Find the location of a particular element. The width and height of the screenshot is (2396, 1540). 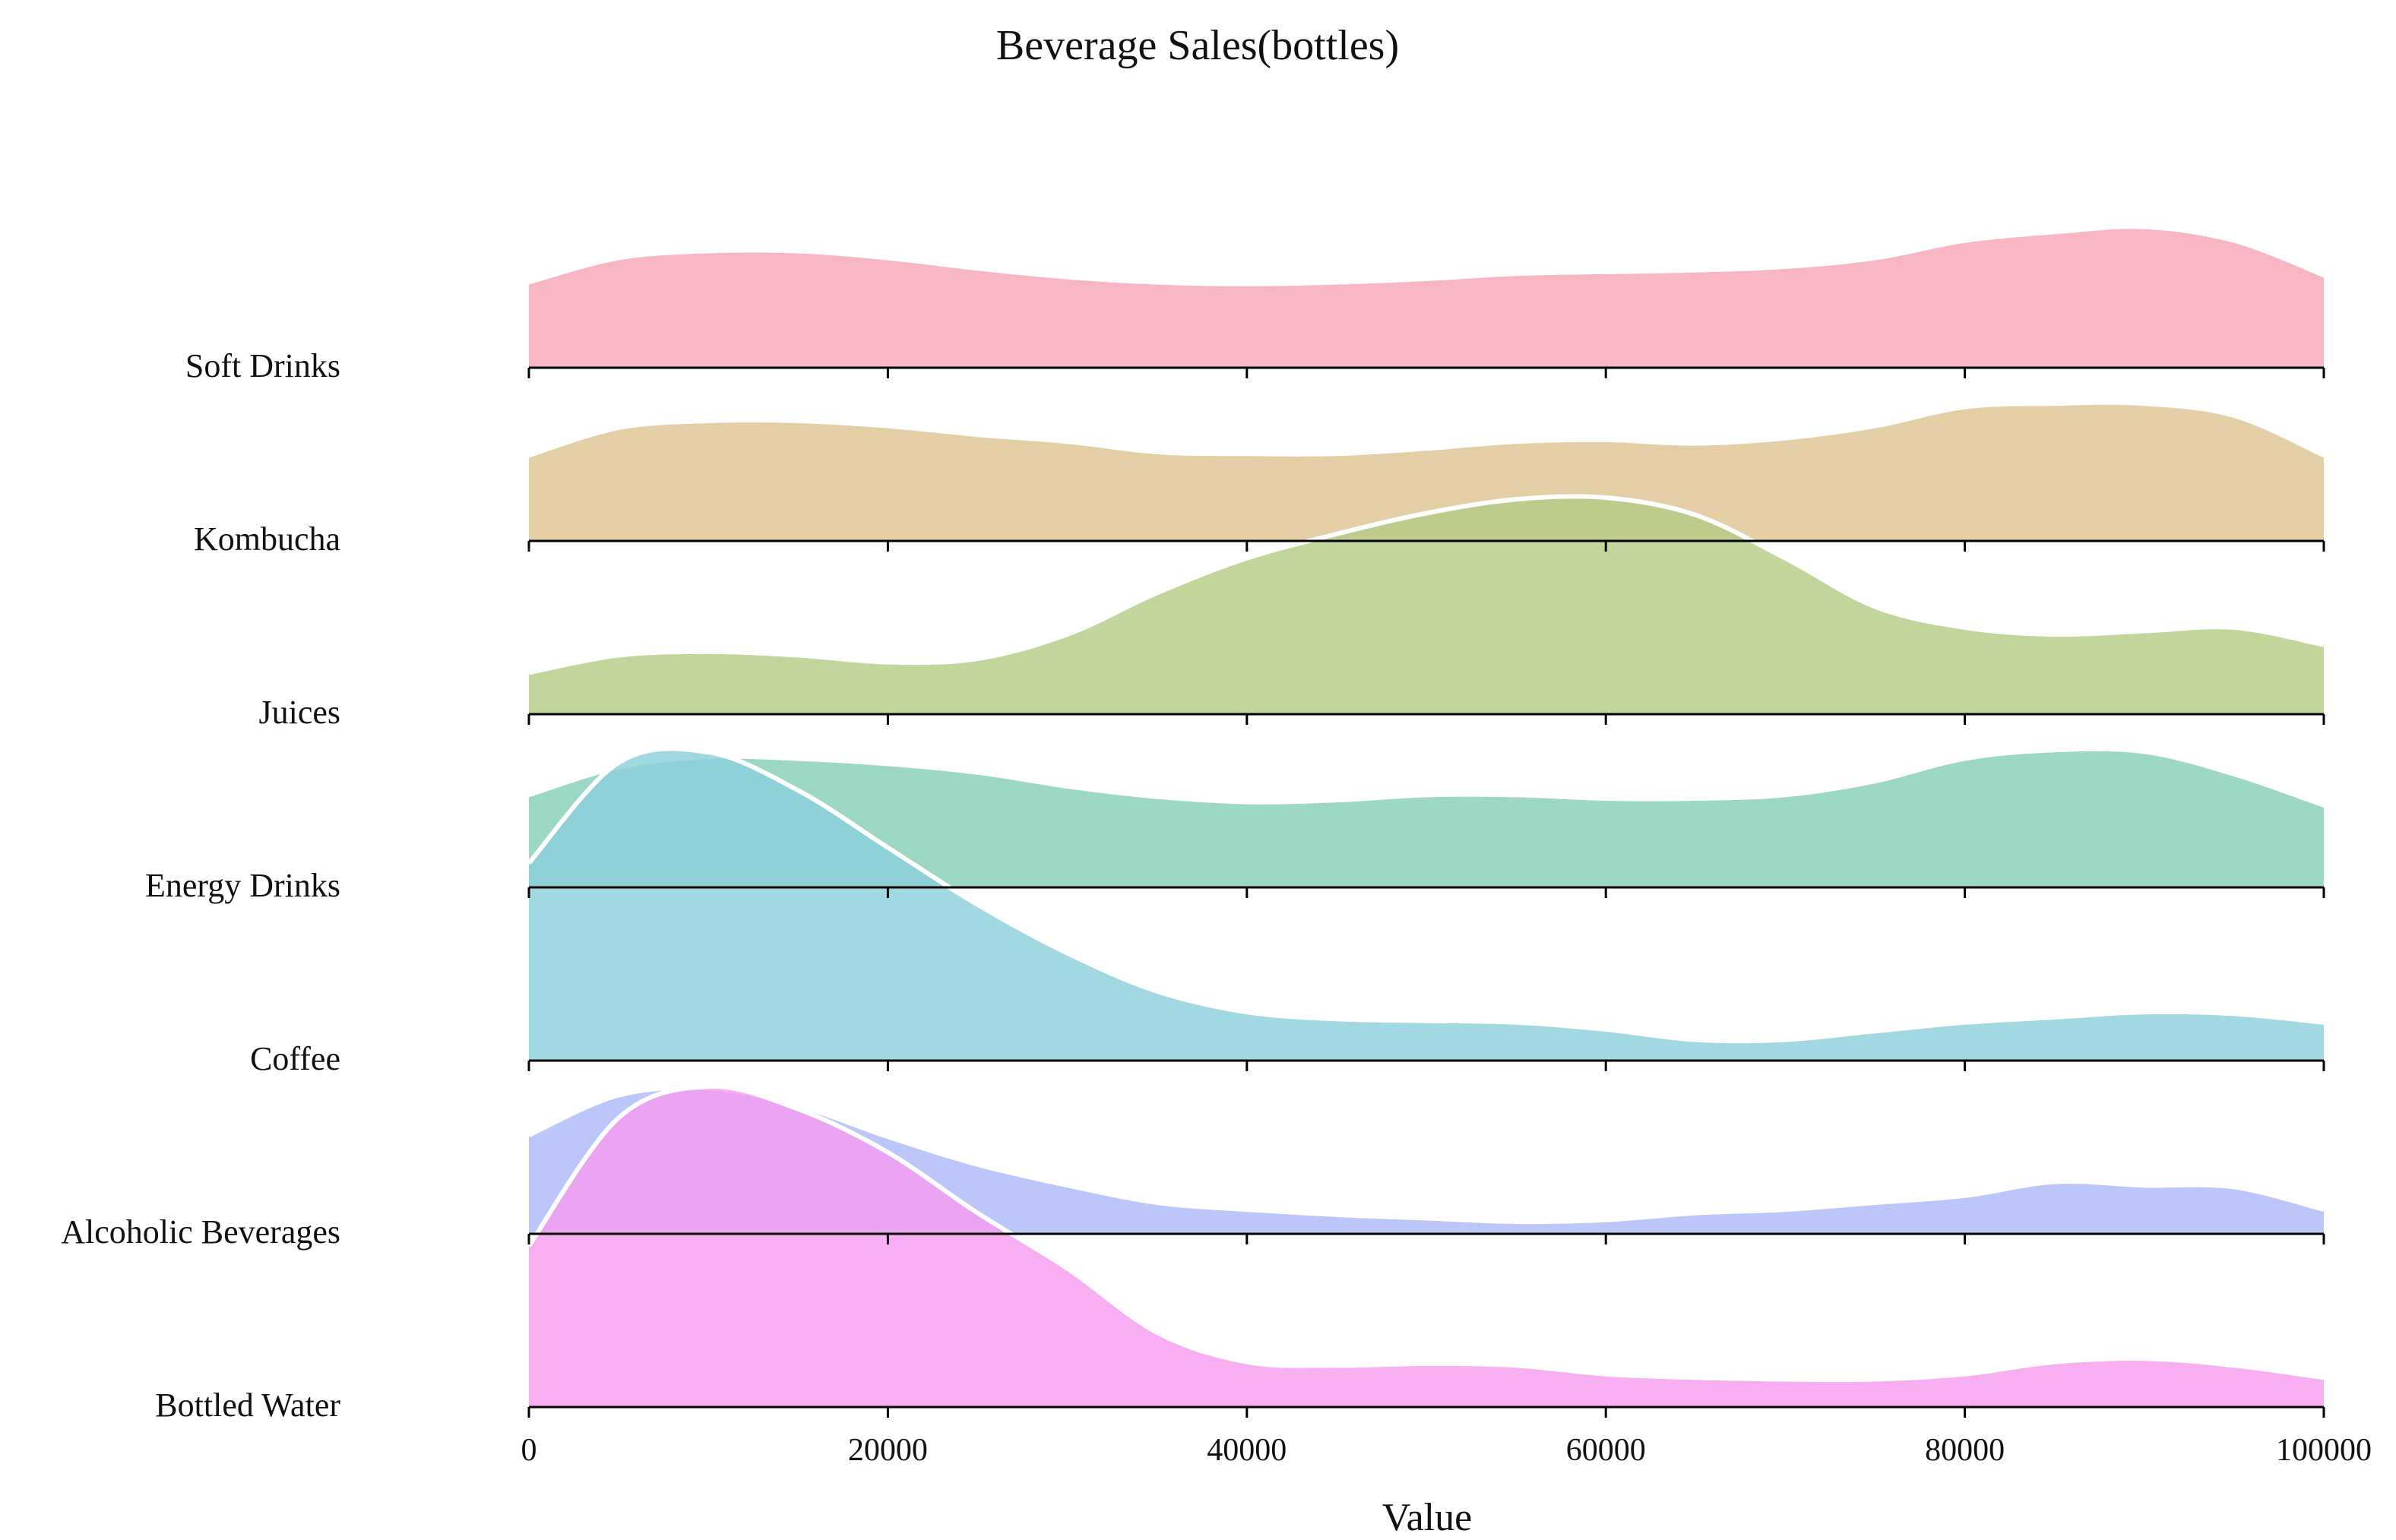

category-label-soft-drinks: Soft Drinks is located at coordinates (262, 365).